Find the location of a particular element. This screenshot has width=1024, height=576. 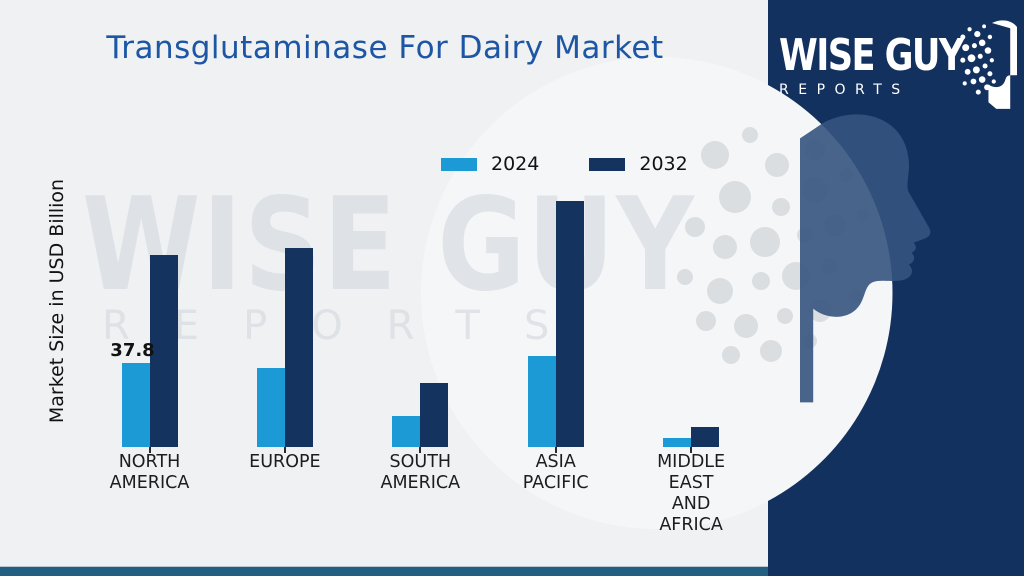

legend-swatch-2024 is located at coordinates (459, 164).